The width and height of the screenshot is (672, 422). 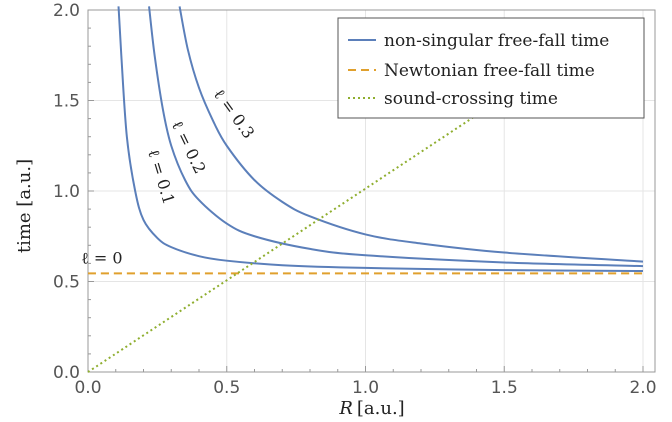 What do you see at coordinates (101, 257) in the screenshot?
I see `series-annotation: ℓ = 0` at bounding box center [101, 257].